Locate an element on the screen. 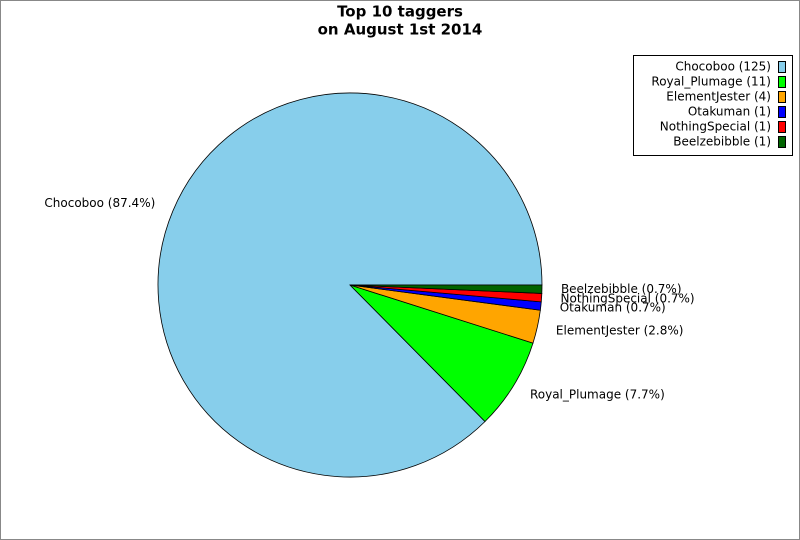 This screenshot has width=800, height=540. legend-box is located at coordinates (713, 105).